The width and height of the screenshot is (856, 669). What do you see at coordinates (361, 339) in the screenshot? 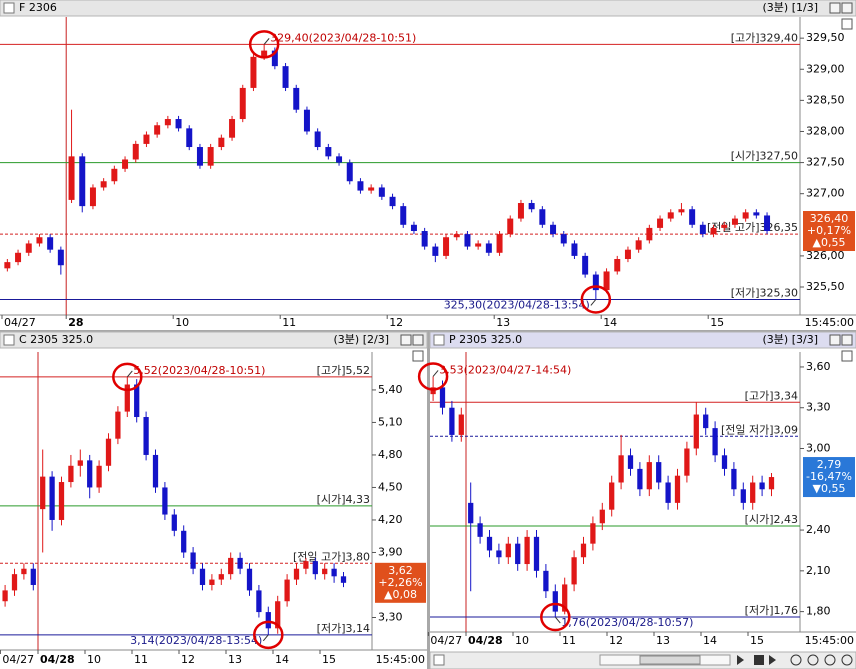
I see `panel-period: (3분) [2/3]` at bounding box center [361, 339].